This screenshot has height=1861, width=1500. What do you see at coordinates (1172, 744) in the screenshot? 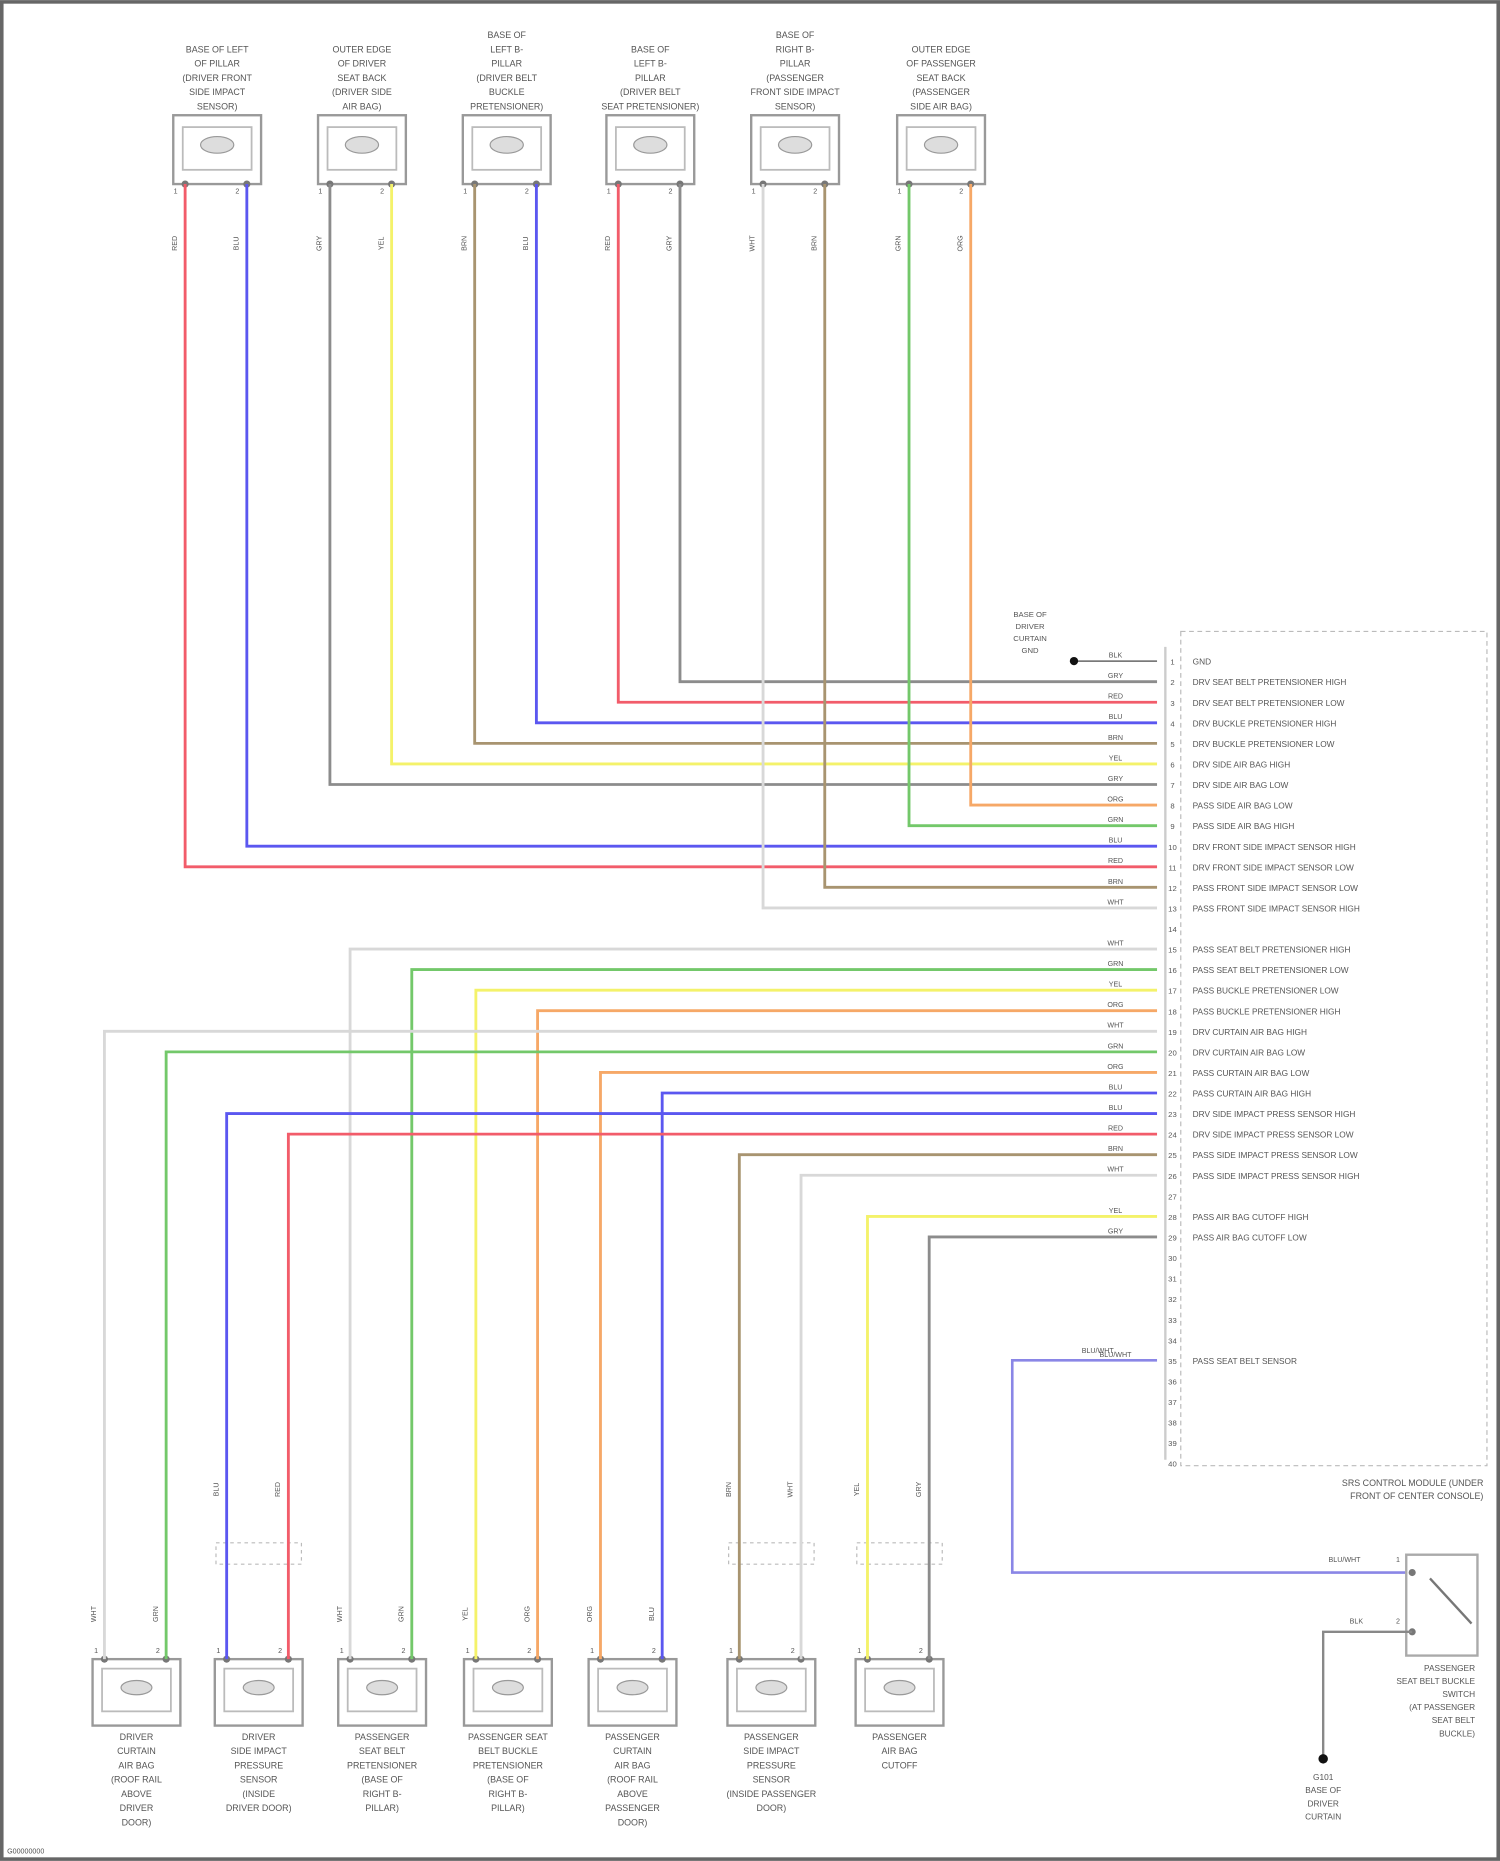
I see `module-pin-number: 5` at bounding box center [1172, 744].